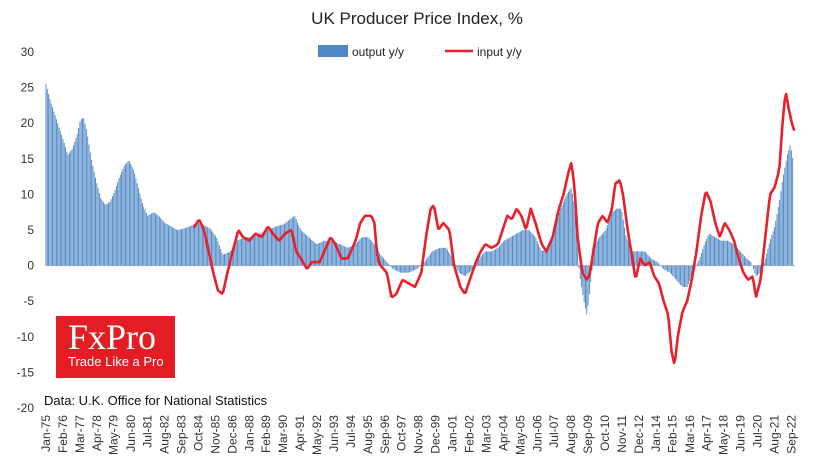  I want to click on y-axis: 30 25 20 15 10 5 0 -5 -10 -15 -20, so click(26, 230).